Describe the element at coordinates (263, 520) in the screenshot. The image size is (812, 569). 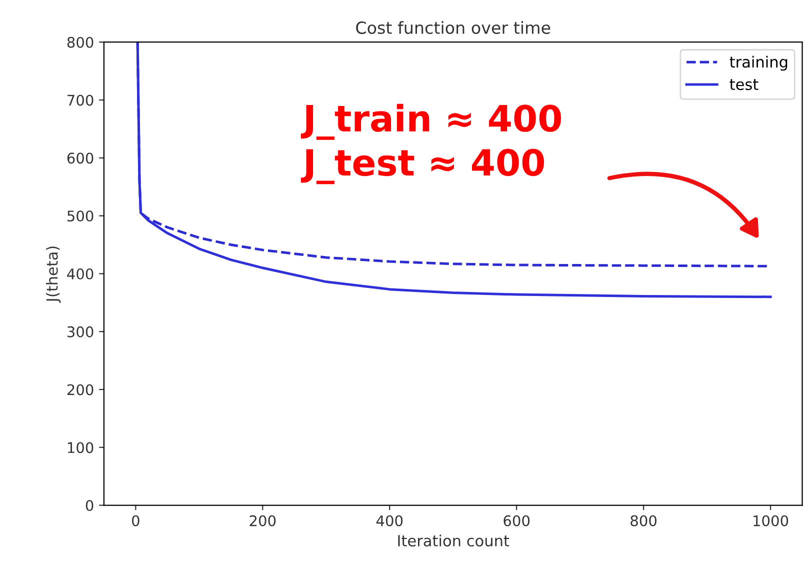
I see `x-tick-label: 200` at that location.